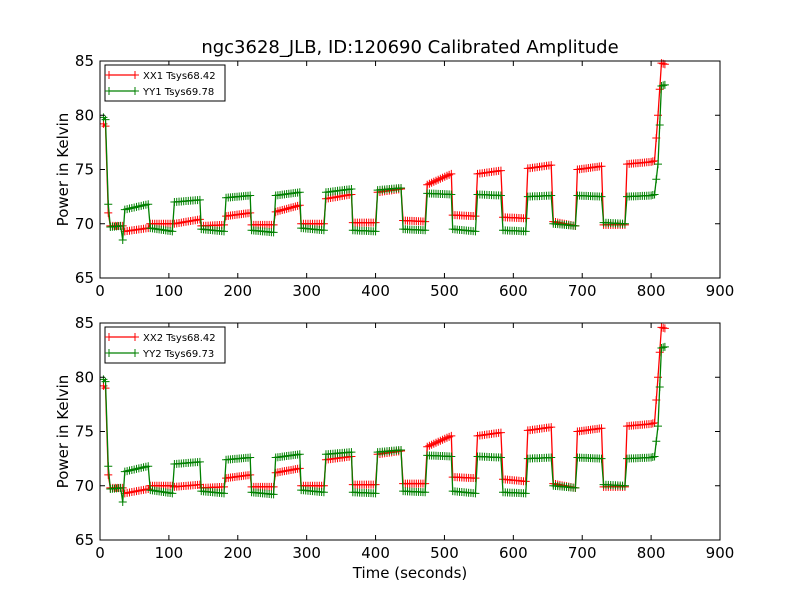 This screenshot has height=605, width=800. Describe the element at coordinates (178, 92) in the screenshot. I see `legend-label: YY1 Tsys69.78` at that location.